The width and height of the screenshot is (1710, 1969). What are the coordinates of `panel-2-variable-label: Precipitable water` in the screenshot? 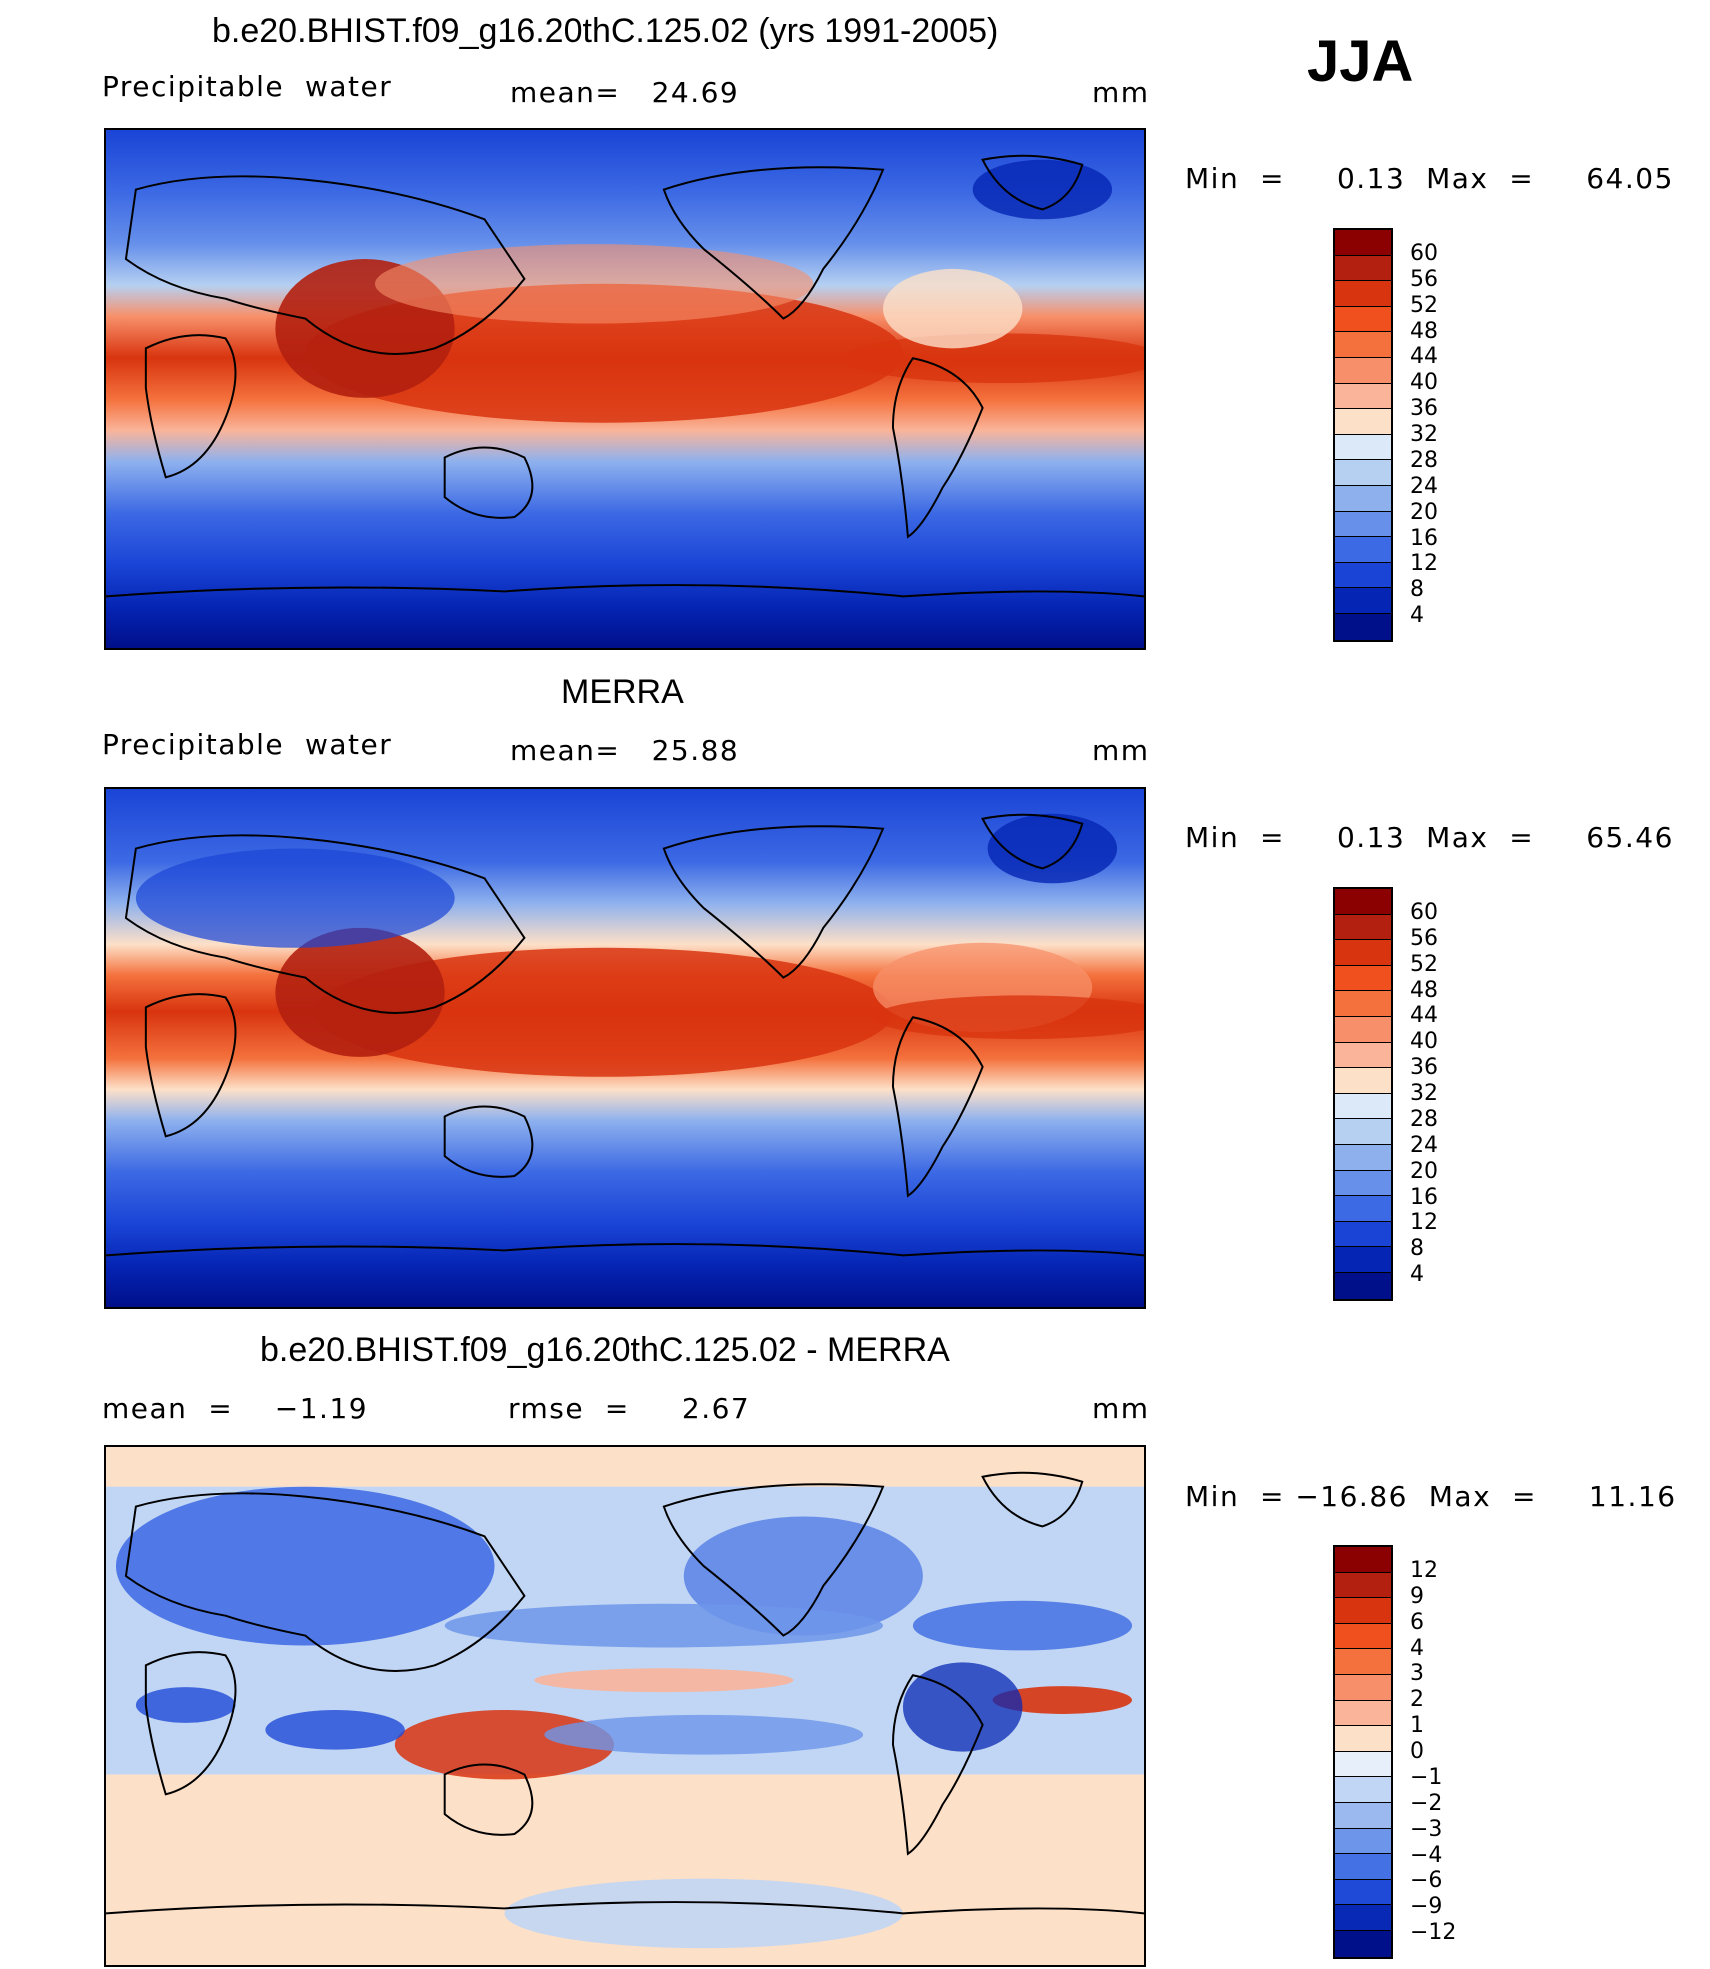 It's located at (247, 744).